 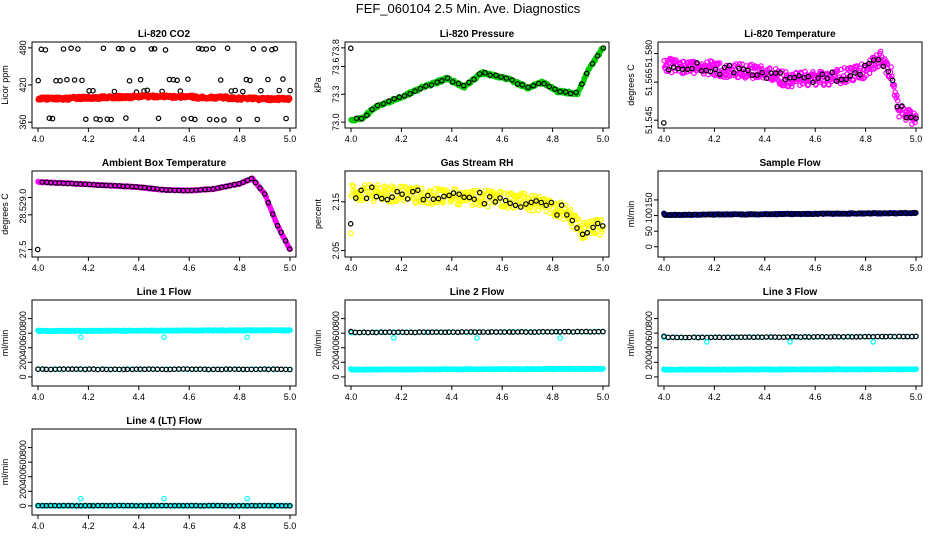 I want to click on plot-box-line1, so click(x=164, y=343).